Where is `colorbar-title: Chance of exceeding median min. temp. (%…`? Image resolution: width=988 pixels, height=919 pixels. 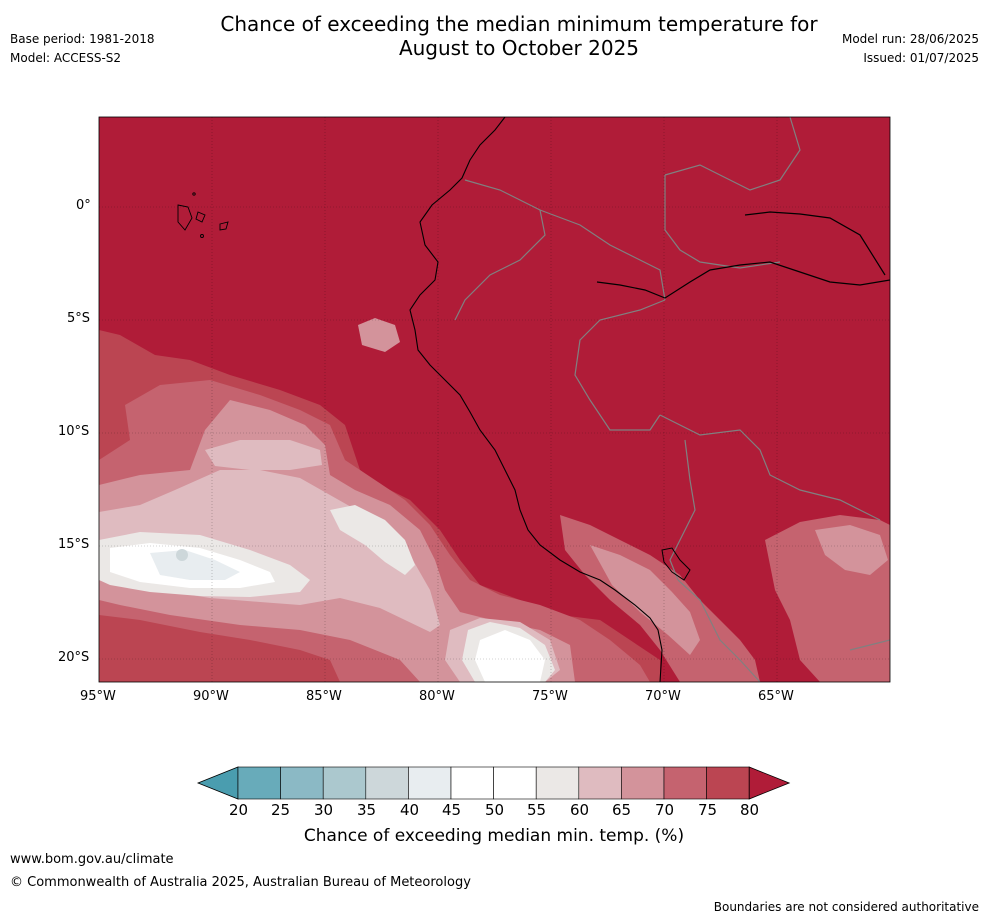 colorbar-title: Chance of exceeding median min. temp. (%… is located at coordinates (494, 836).